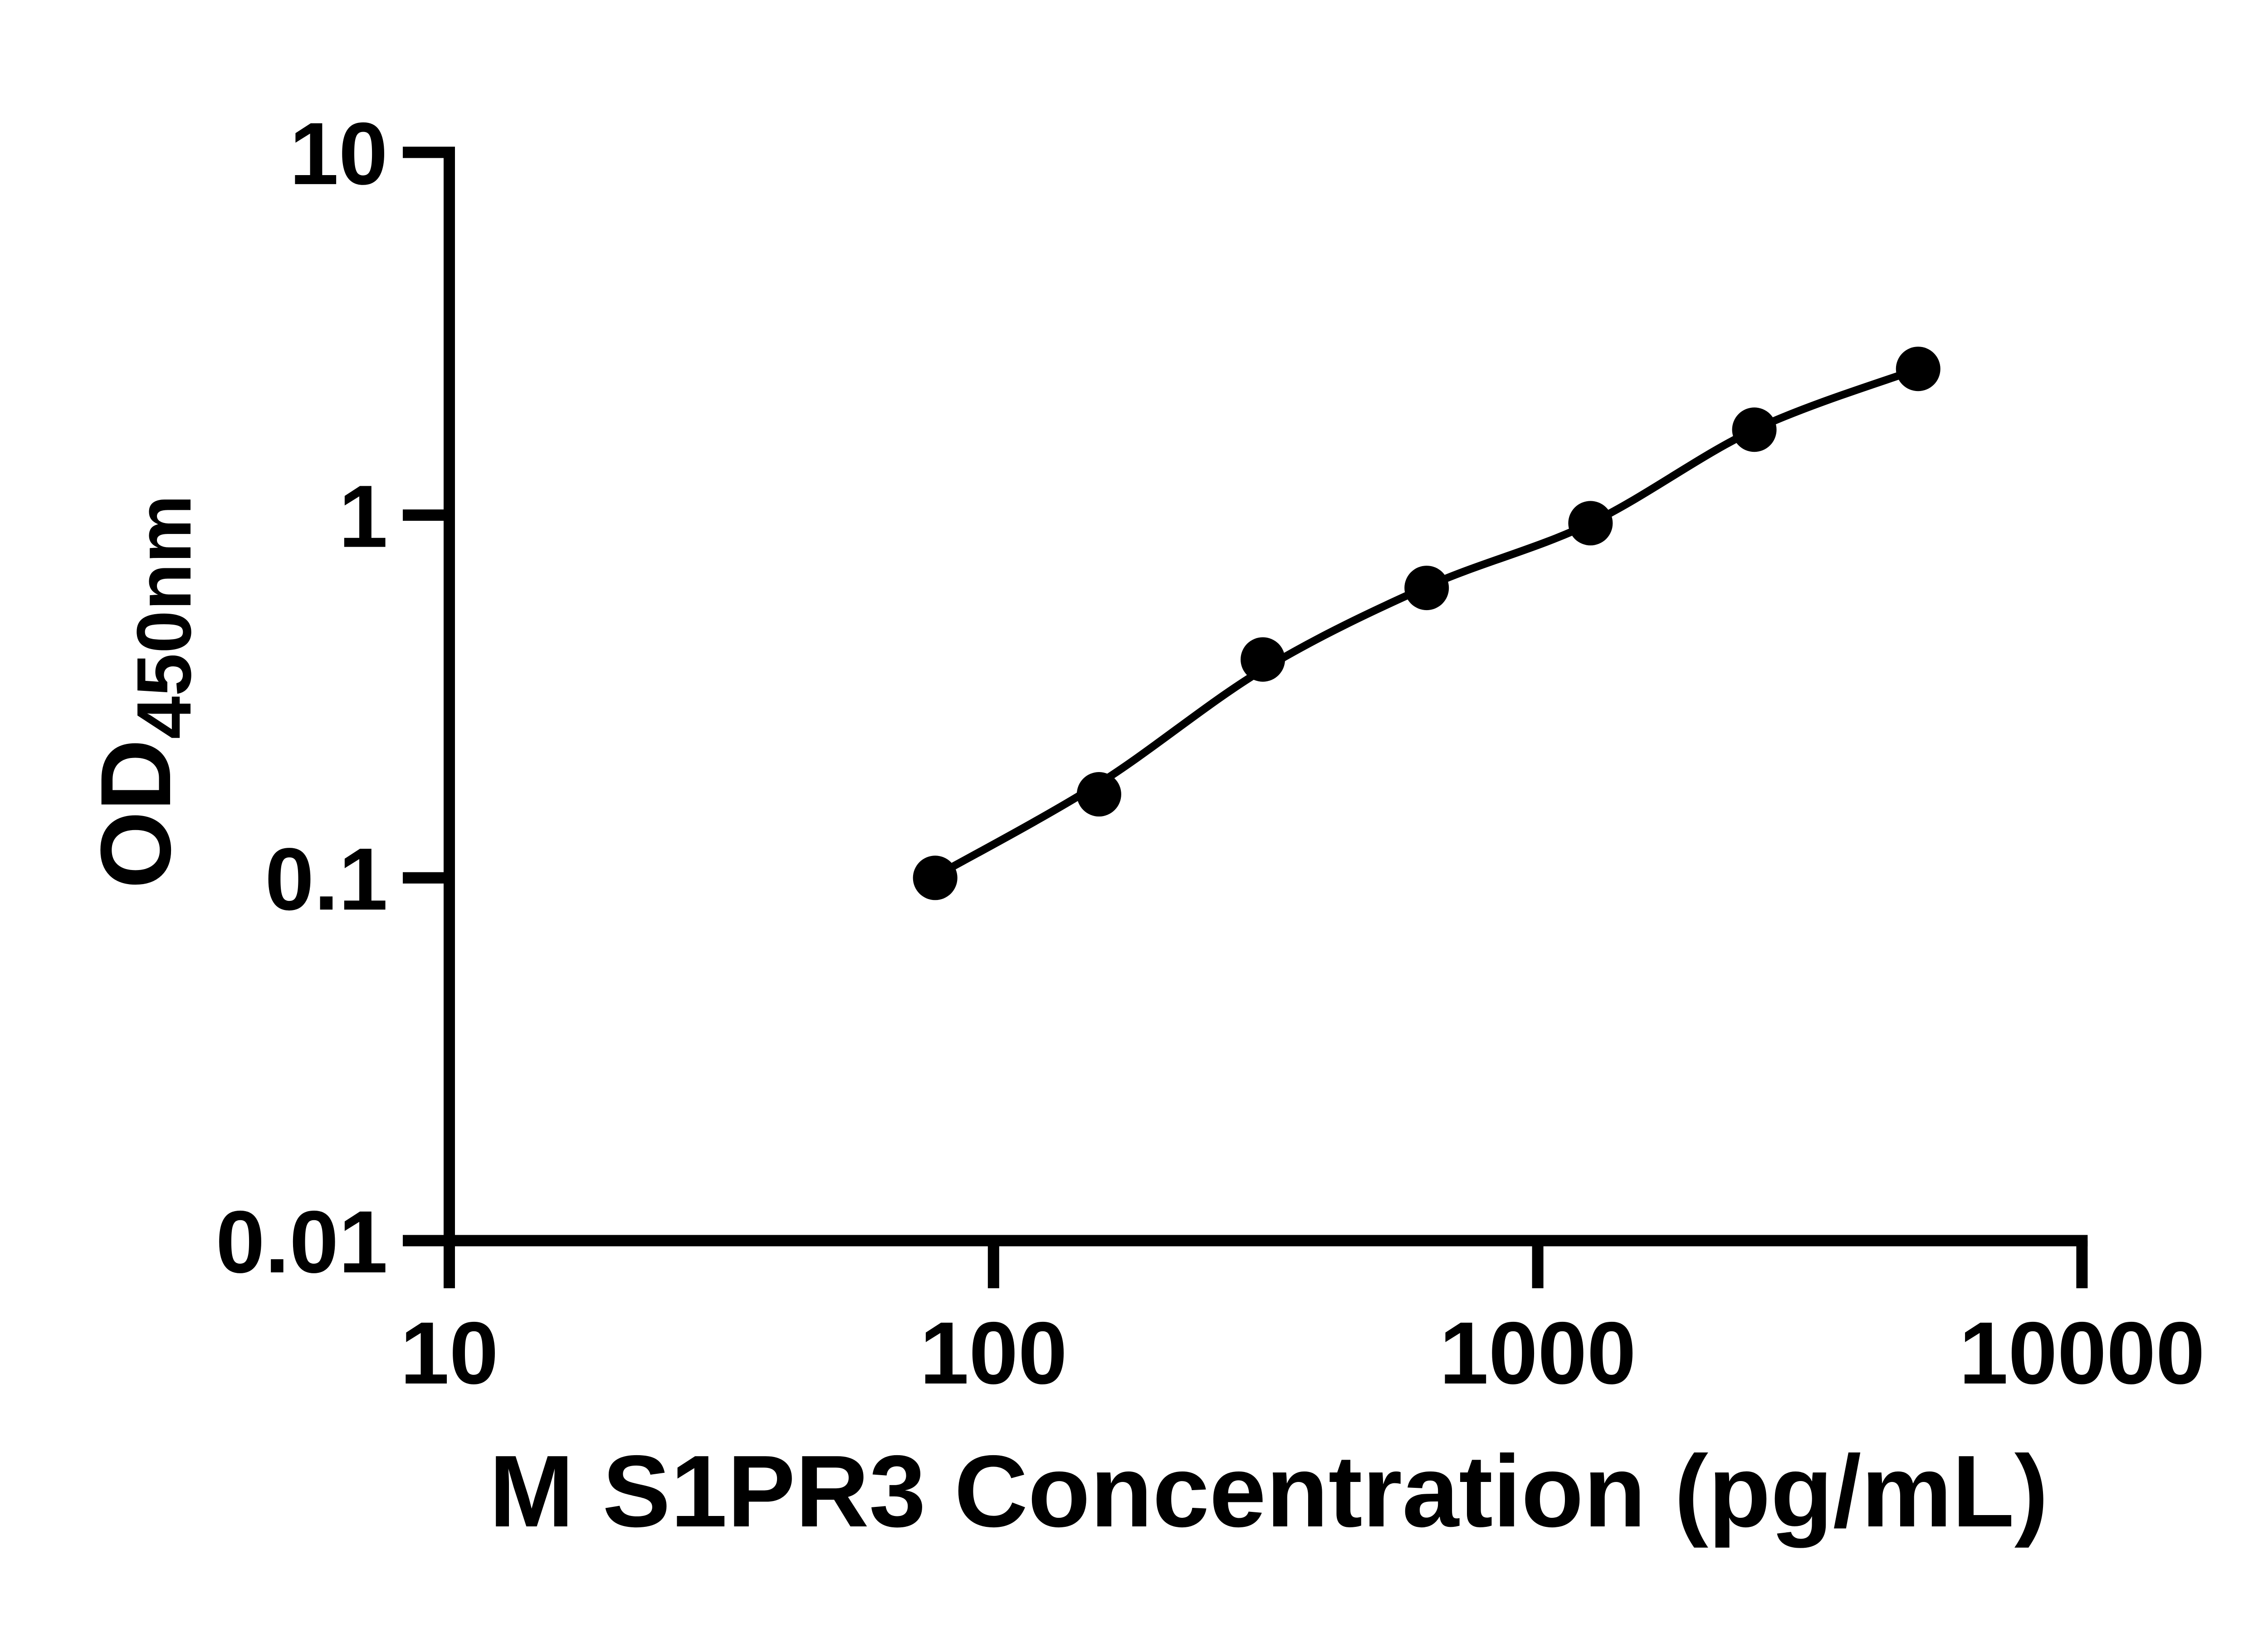  What do you see at coordinates (302, 1242) in the screenshot?
I see `y-tick-label: 0.01` at bounding box center [302, 1242].